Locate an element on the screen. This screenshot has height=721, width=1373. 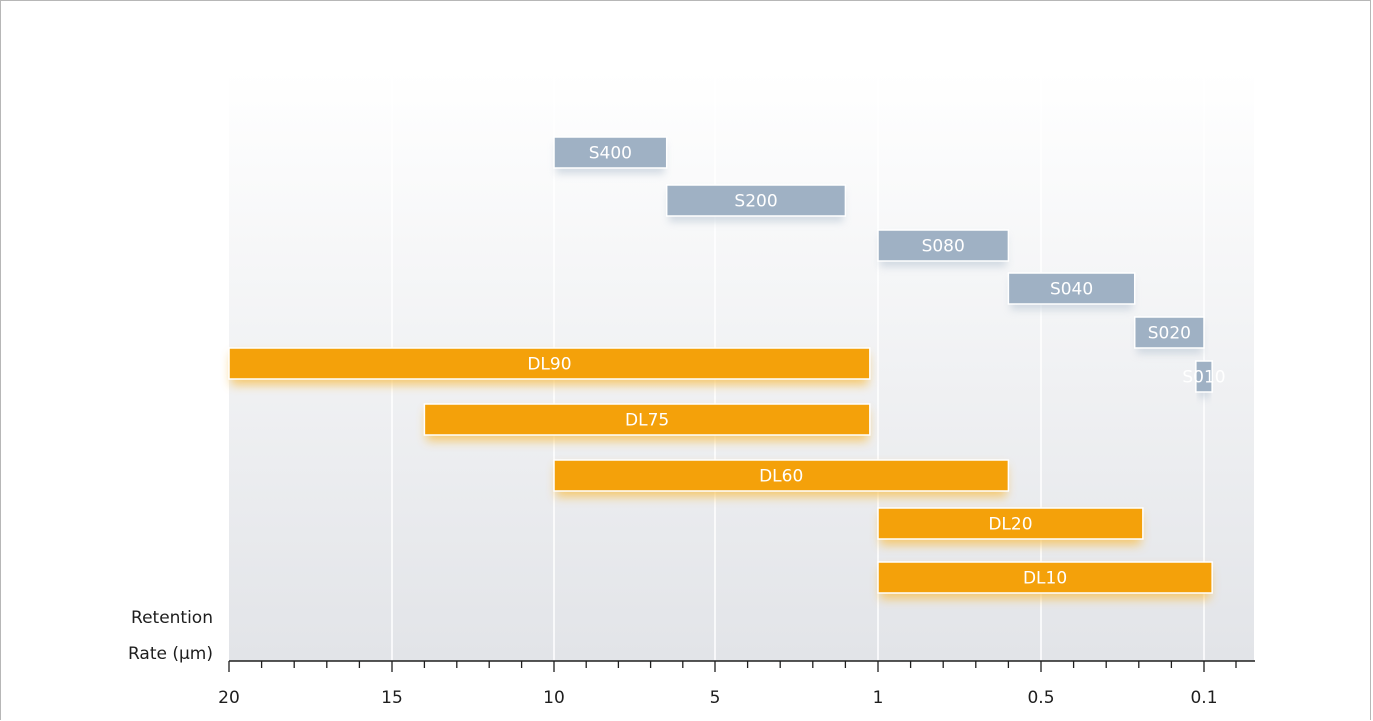
bar-label-dl60: DL60 is located at coordinates (781, 477).